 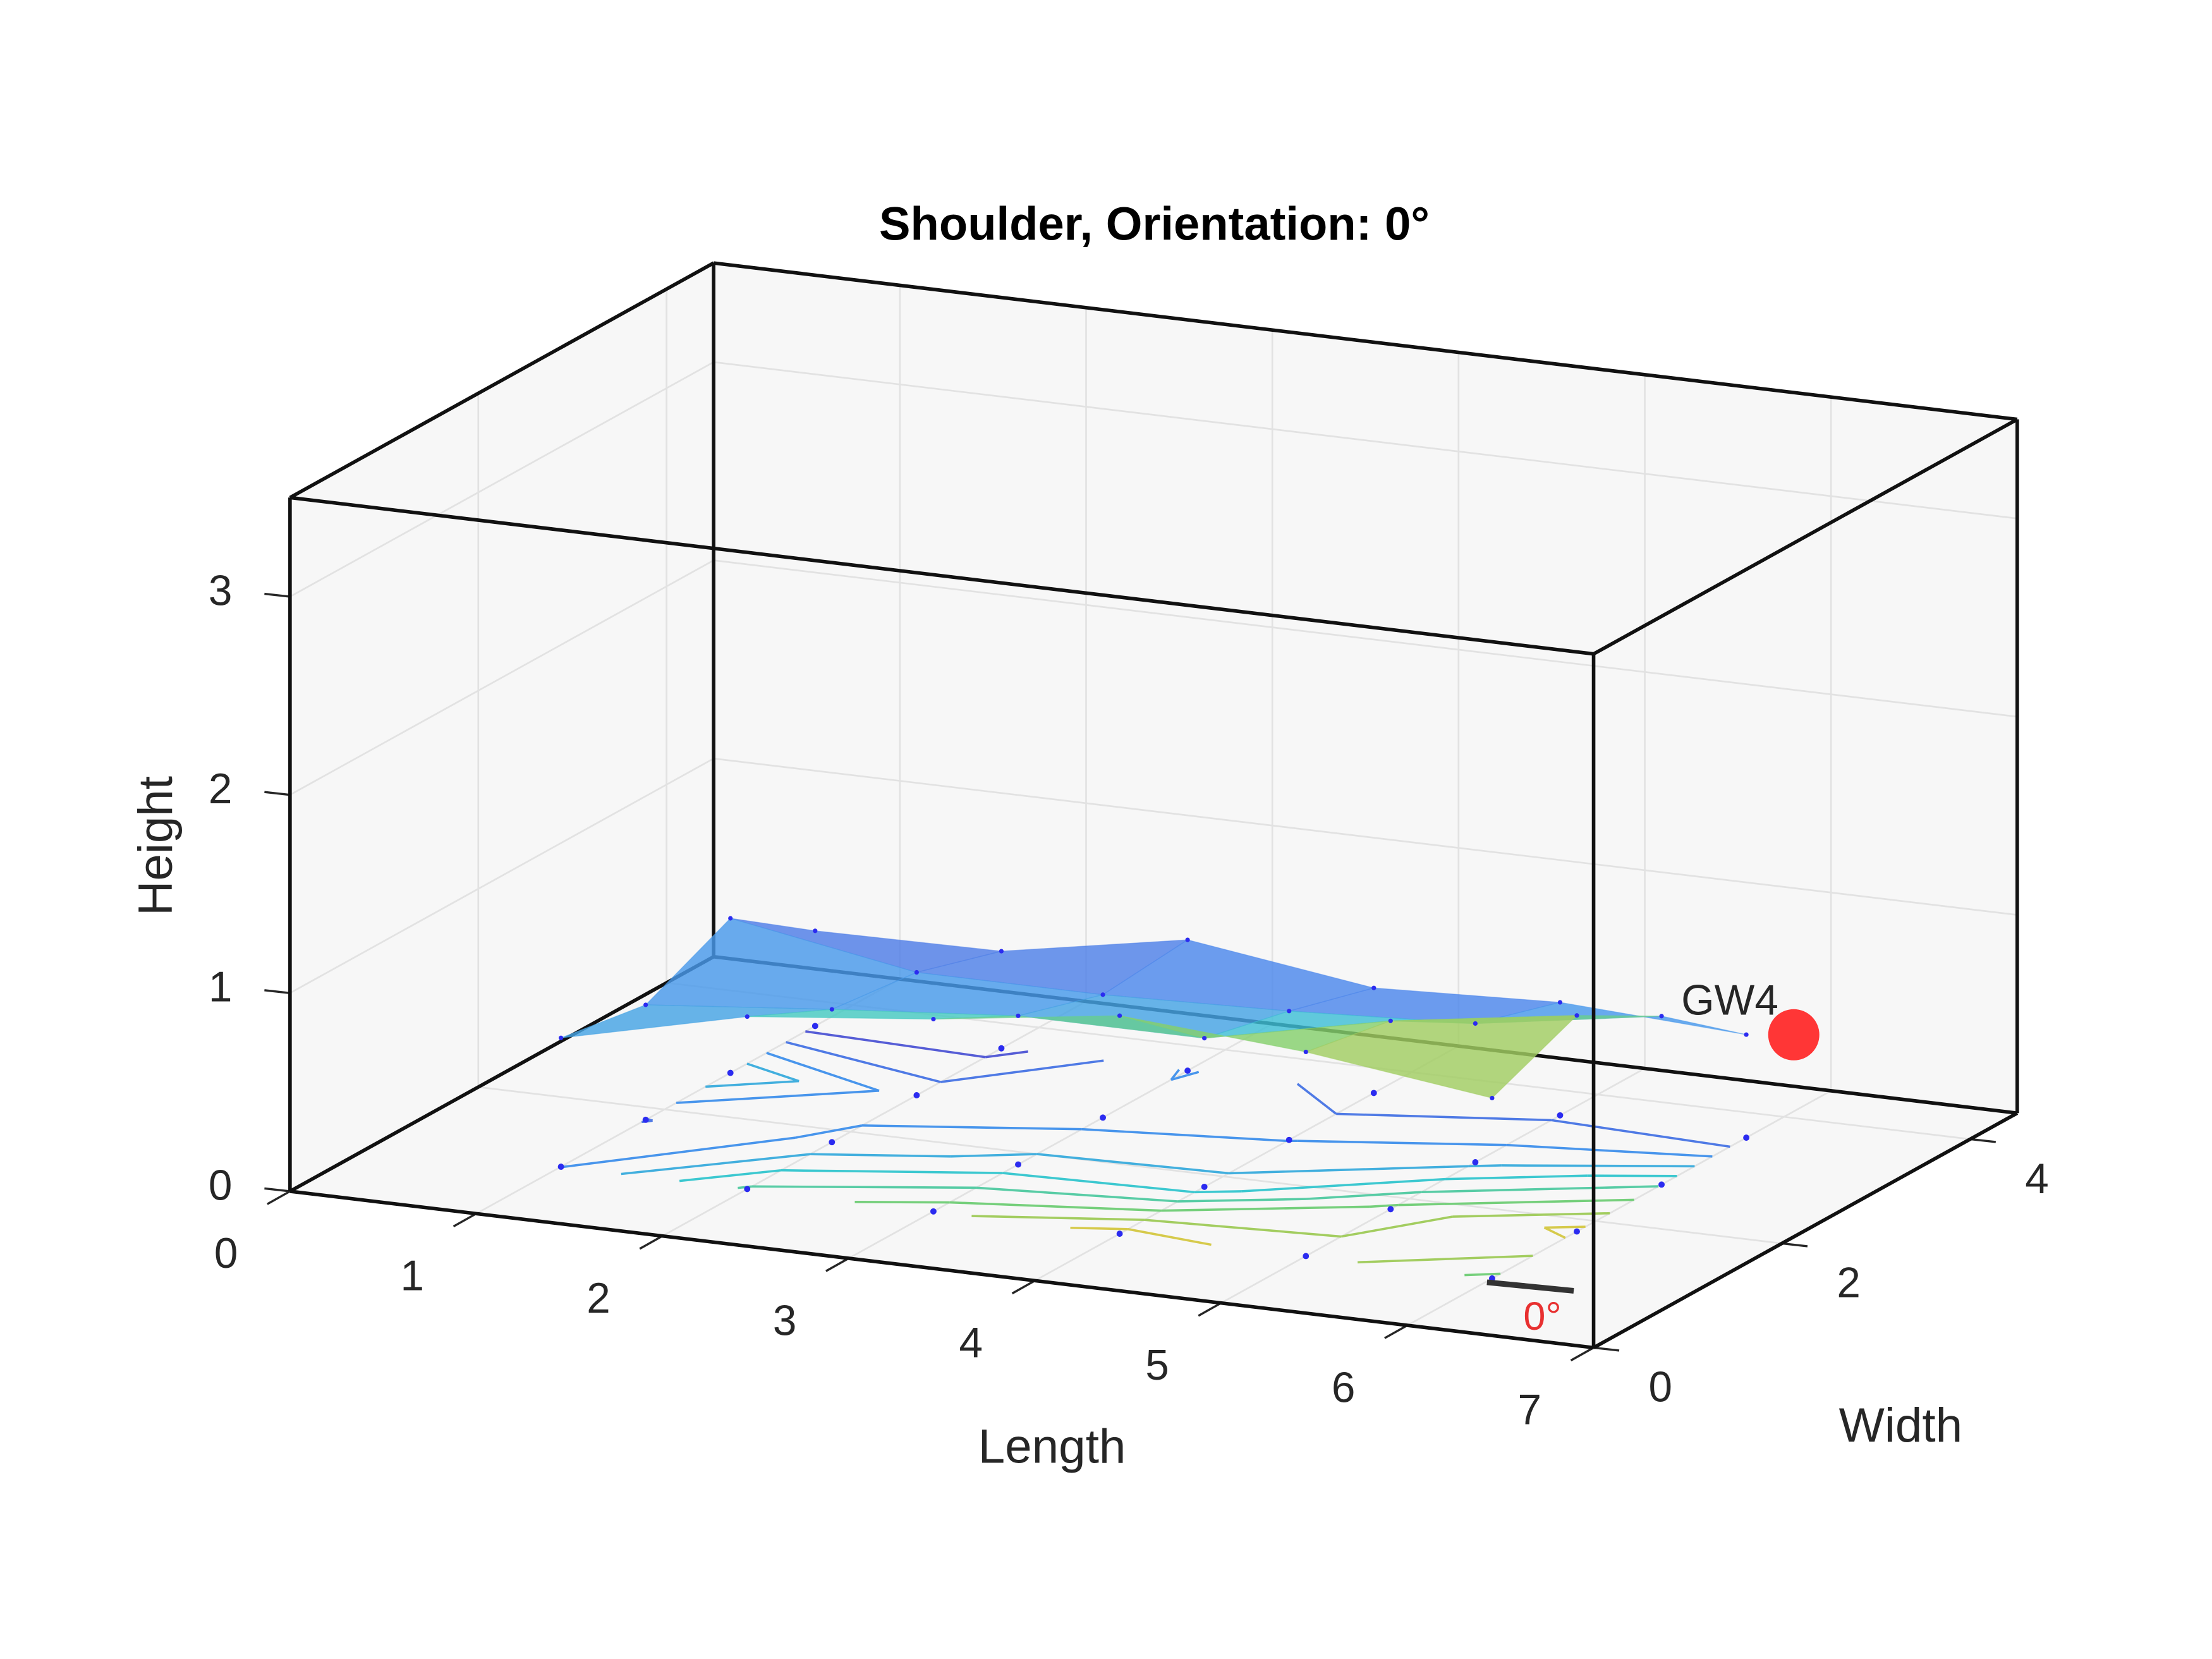 I want to click on y-axis-label: Width, so click(x=1900, y=1425).